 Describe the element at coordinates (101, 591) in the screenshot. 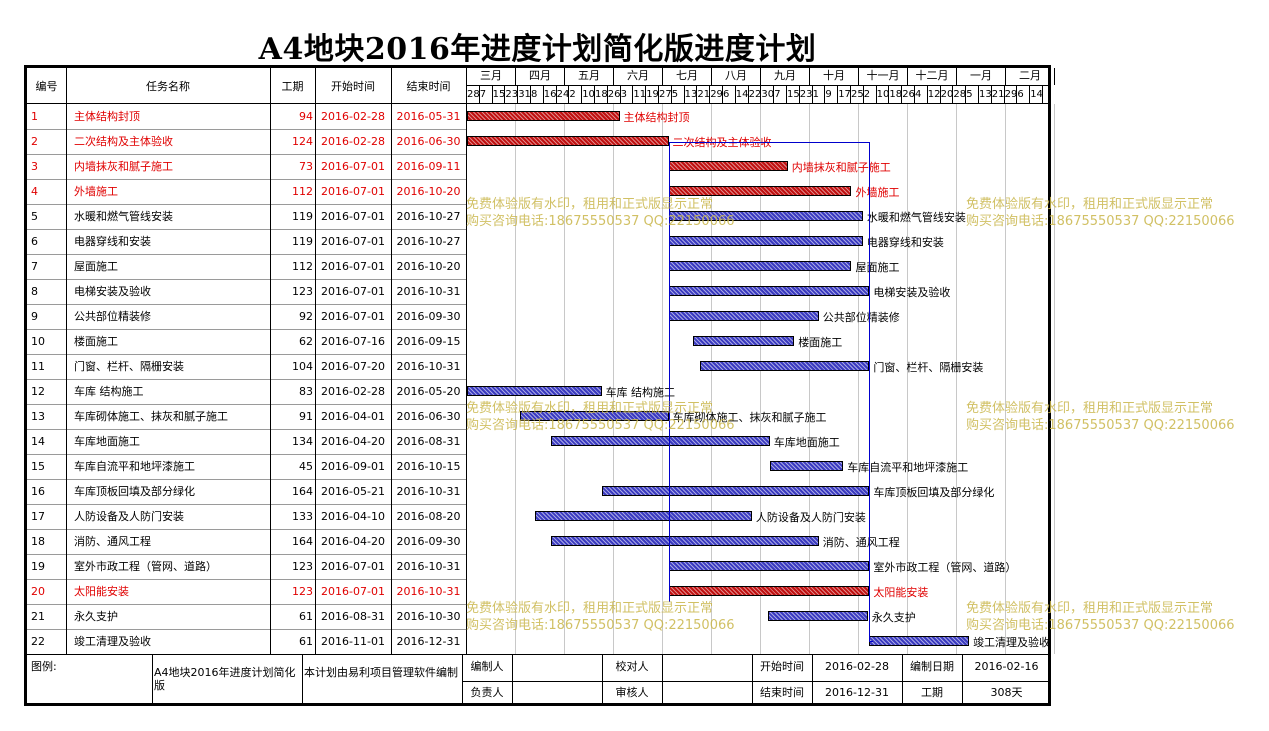

I see `task-name: 太阳能安装` at that location.